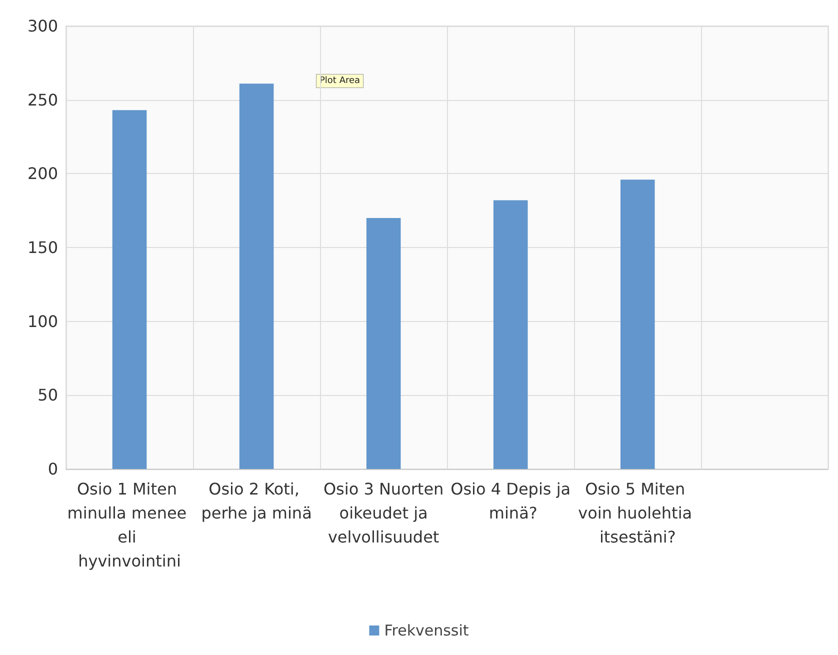 This screenshot has height=655, width=838. I want to click on x-tick-label: Osio 1 Miten minulla menee eli hyvinvointini, so click(129, 525).